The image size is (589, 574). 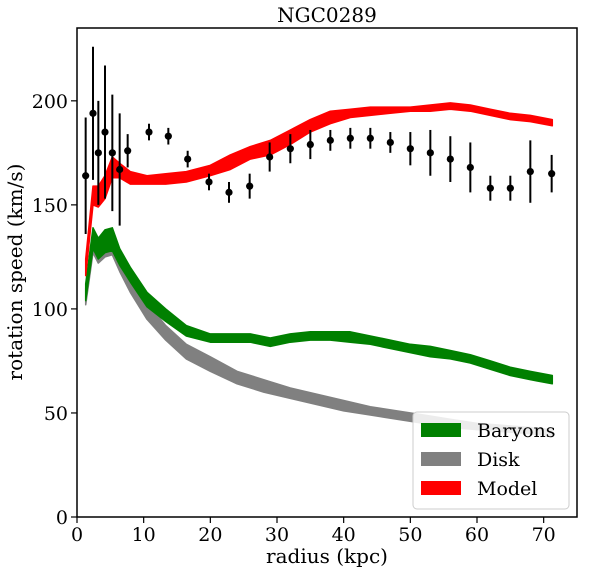 What do you see at coordinates (441, 488) in the screenshot?
I see `legend-swatch-model` at bounding box center [441, 488].